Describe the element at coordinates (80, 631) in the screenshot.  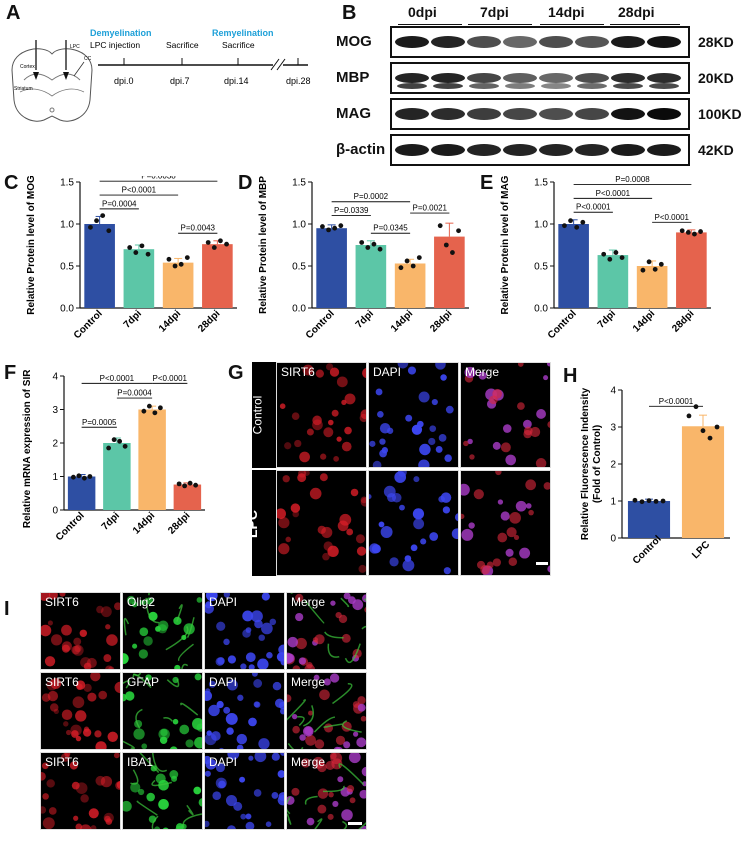
I see `microscopy-image: SIRT6` at that location.